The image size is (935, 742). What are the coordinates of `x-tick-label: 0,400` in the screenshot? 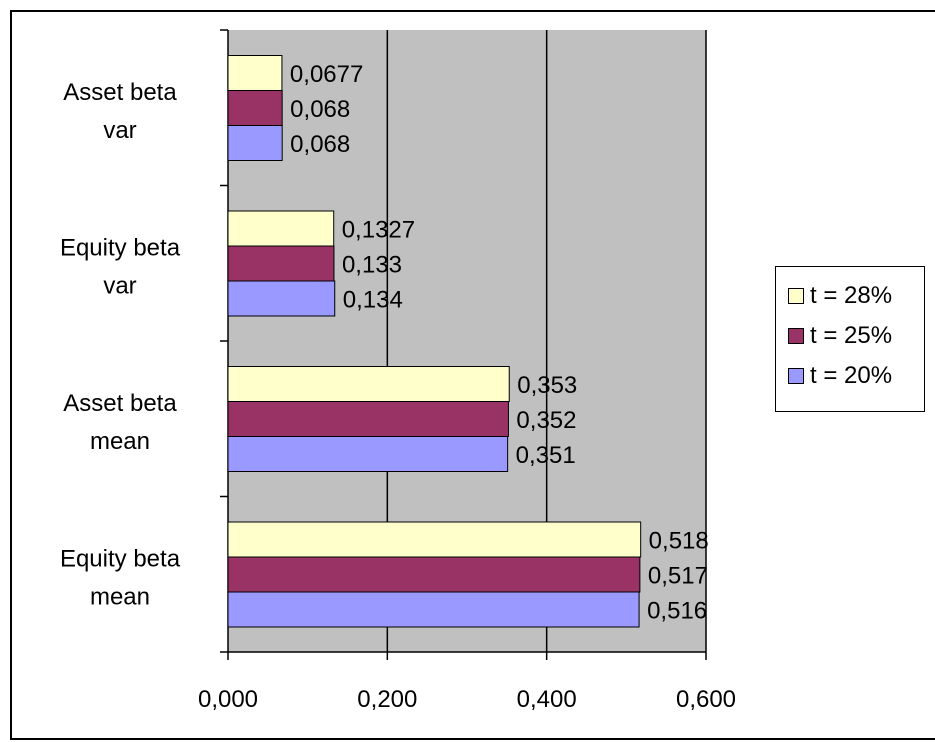 It's located at (547, 699).